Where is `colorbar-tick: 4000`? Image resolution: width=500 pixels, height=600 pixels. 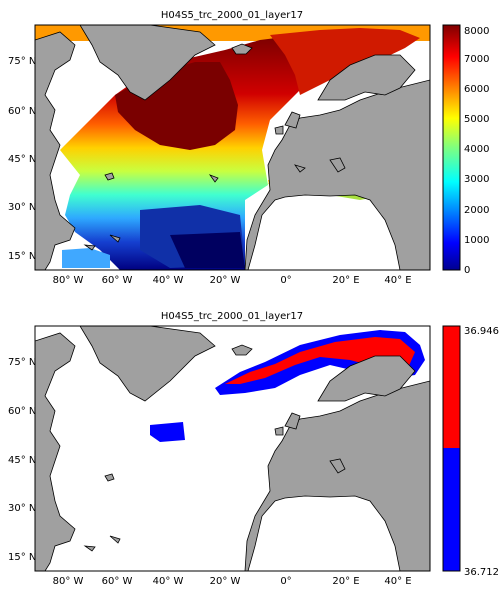
colorbar-tick: 4000 is located at coordinates (476, 149).